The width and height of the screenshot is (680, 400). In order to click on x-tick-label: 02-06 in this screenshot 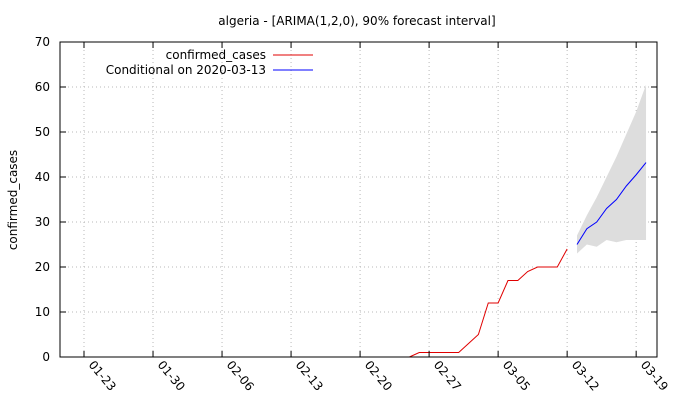, I will do `click(240, 376)`.